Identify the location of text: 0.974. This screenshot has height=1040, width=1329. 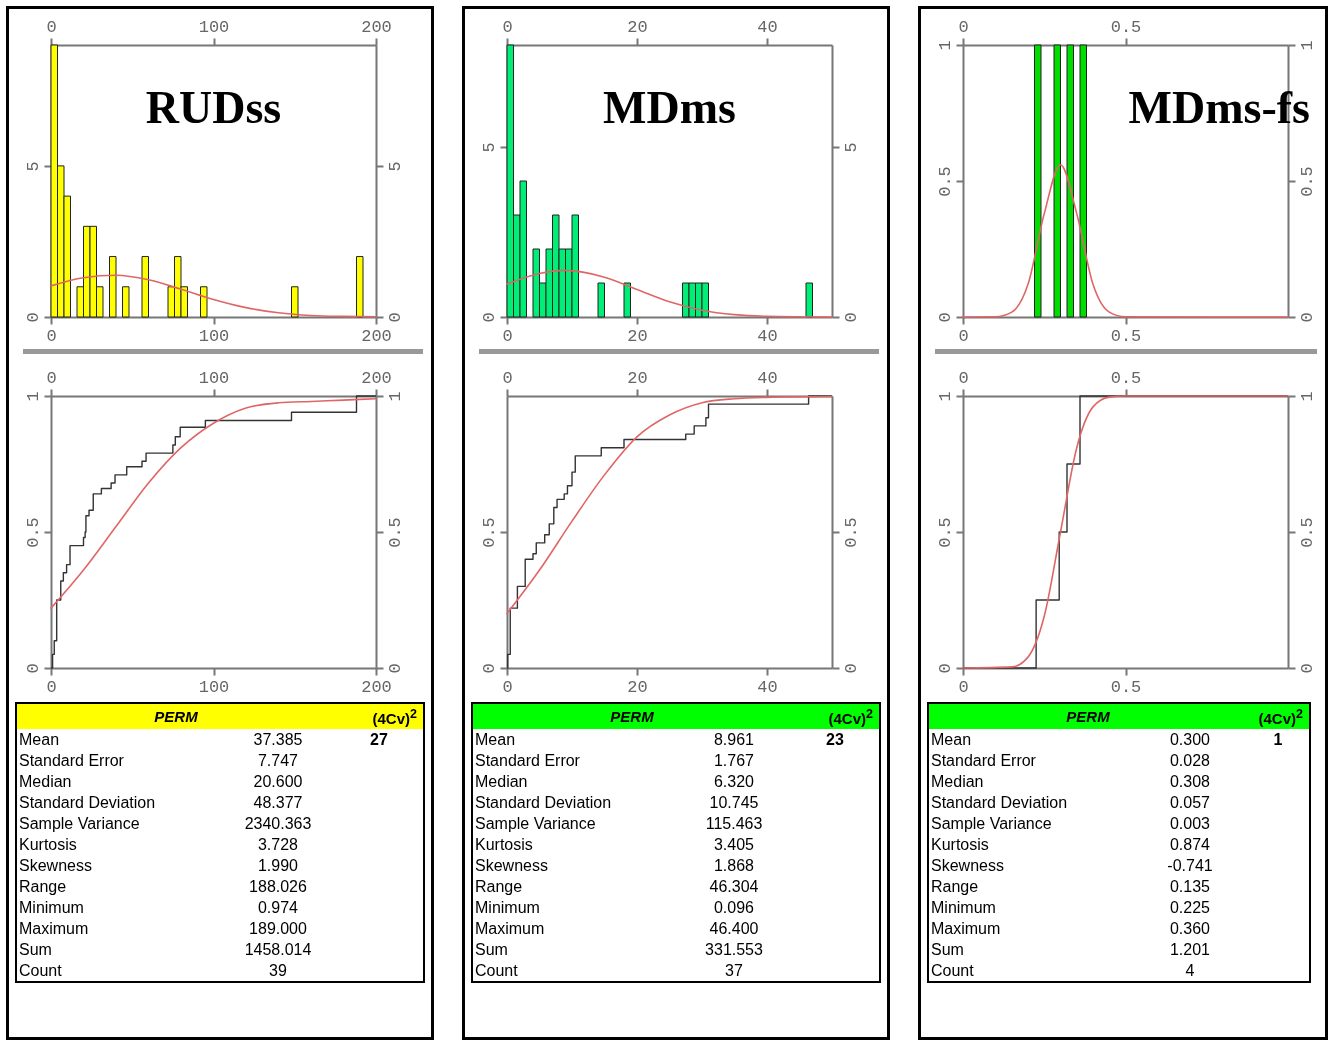
(278, 907).